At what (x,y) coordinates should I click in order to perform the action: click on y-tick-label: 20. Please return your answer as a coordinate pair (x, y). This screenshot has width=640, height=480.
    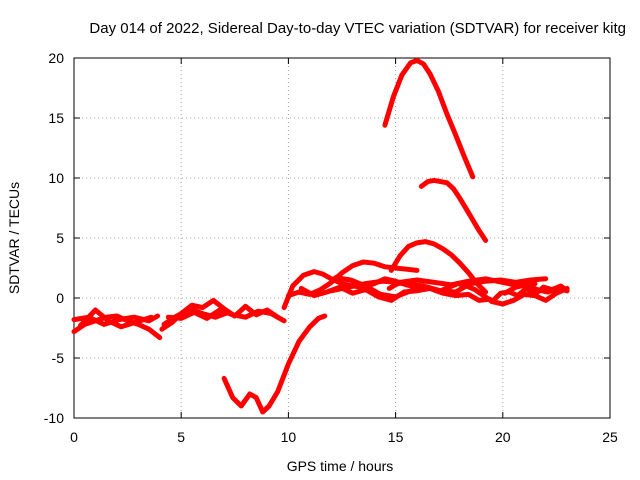
    Looking at the image, I should click on (56, 58).